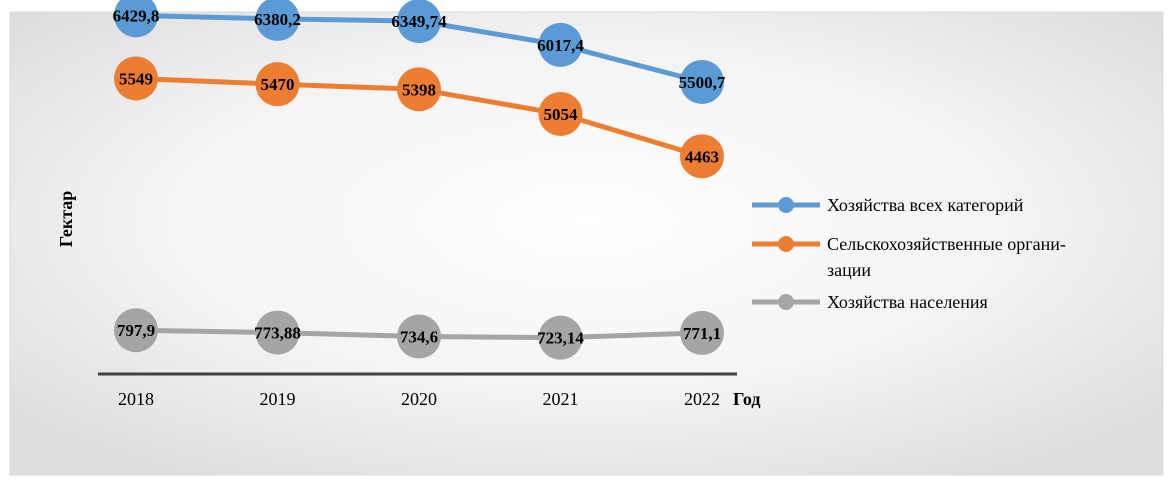  Describe the element at coordinates (278, 399) in the screenshot. I see `x-tick-label: 2019` at that location.